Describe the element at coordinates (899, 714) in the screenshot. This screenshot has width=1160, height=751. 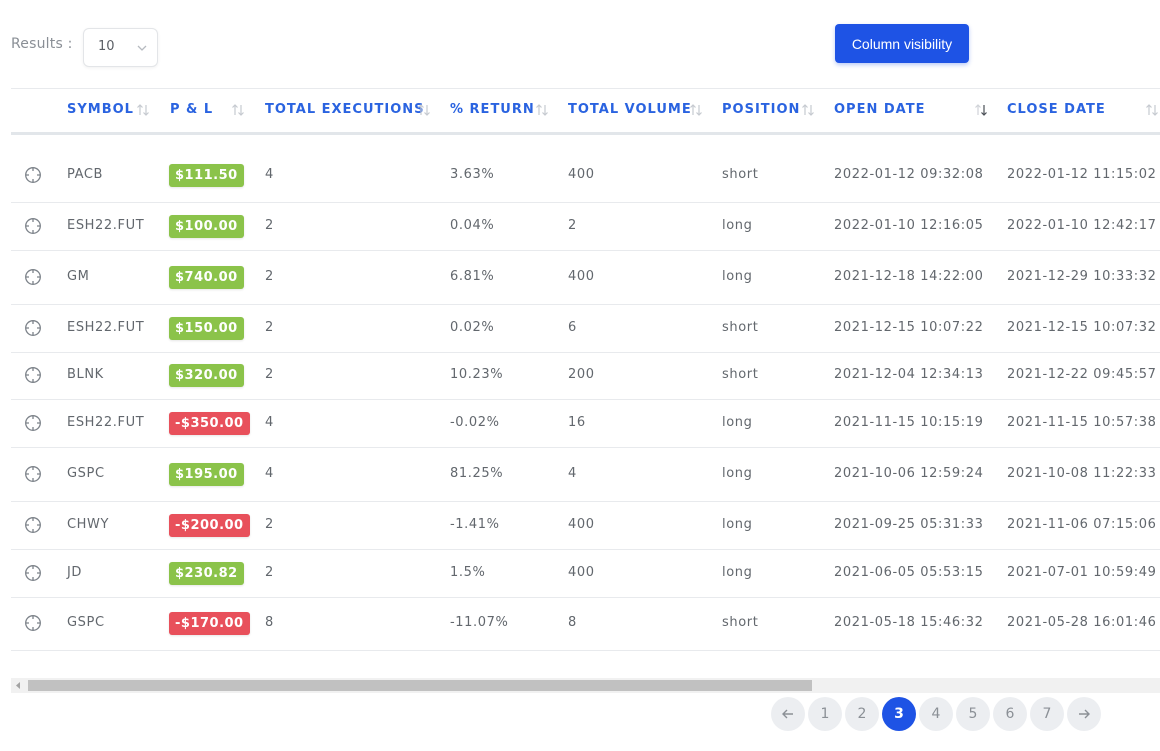
I see `page-button-3: 3` at that location.